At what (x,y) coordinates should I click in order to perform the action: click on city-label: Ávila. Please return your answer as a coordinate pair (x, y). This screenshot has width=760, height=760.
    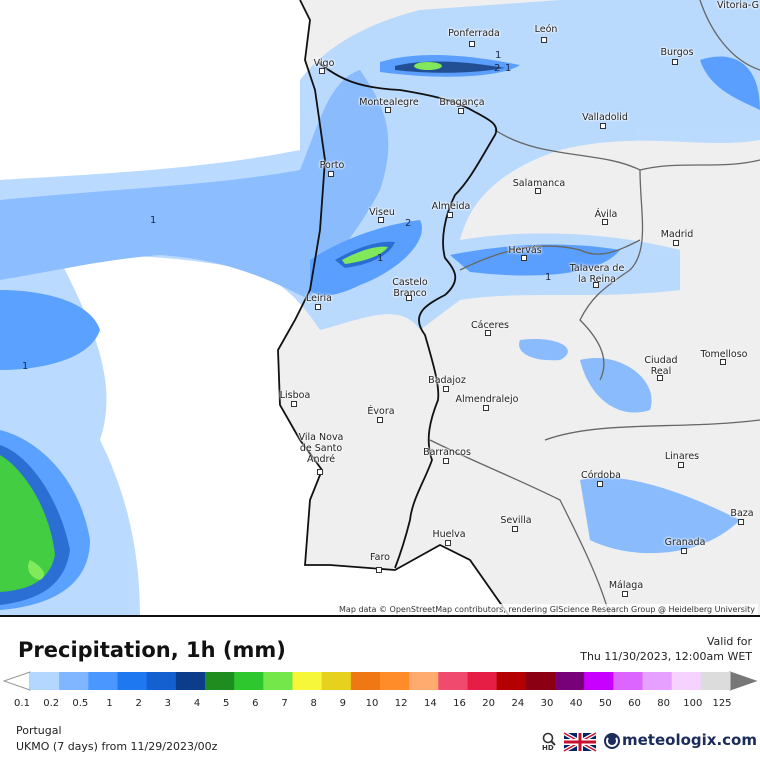
    Looking at the image, I should click on (606, 214).